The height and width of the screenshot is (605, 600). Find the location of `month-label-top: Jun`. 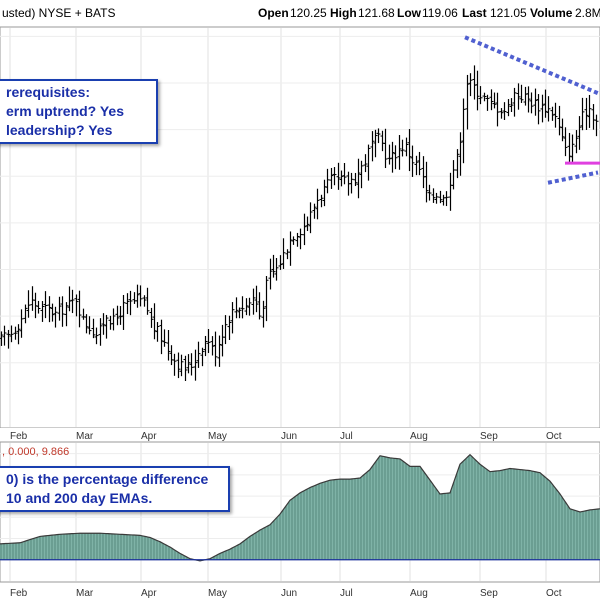

month-label-top: Jun is located at coordinates (289, 436).